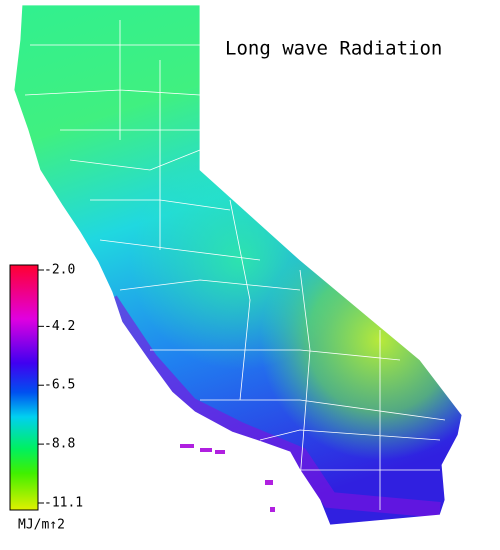 The width and height of the screenshot is (500, 550). I want to click on islands, so click(227, 478).